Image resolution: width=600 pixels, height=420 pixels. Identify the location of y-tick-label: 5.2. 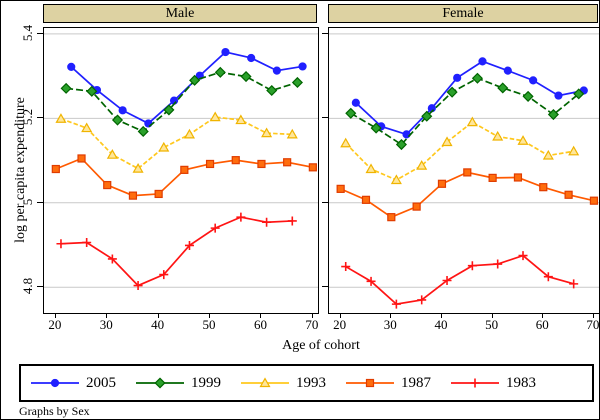
(27, 117).